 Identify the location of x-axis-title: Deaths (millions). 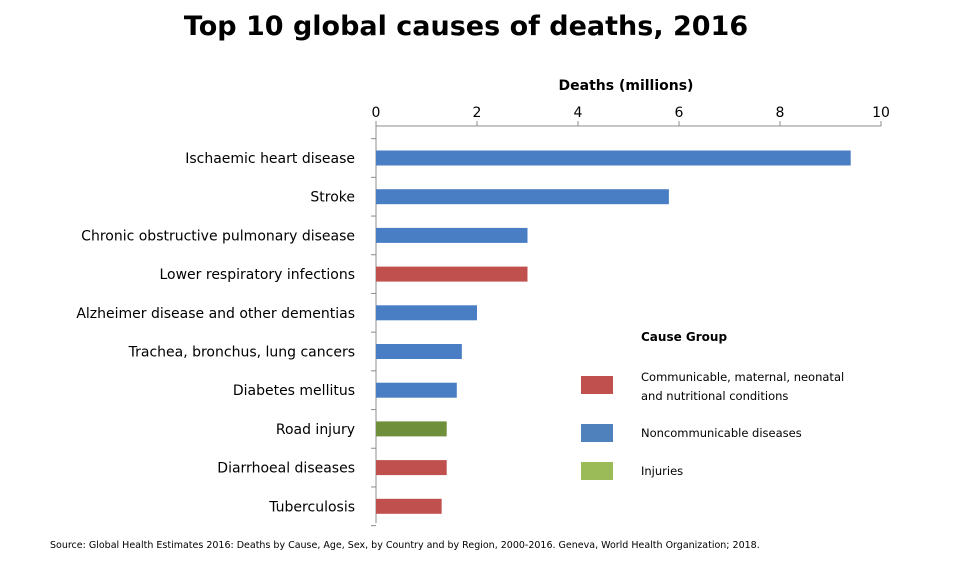
(626, 86).